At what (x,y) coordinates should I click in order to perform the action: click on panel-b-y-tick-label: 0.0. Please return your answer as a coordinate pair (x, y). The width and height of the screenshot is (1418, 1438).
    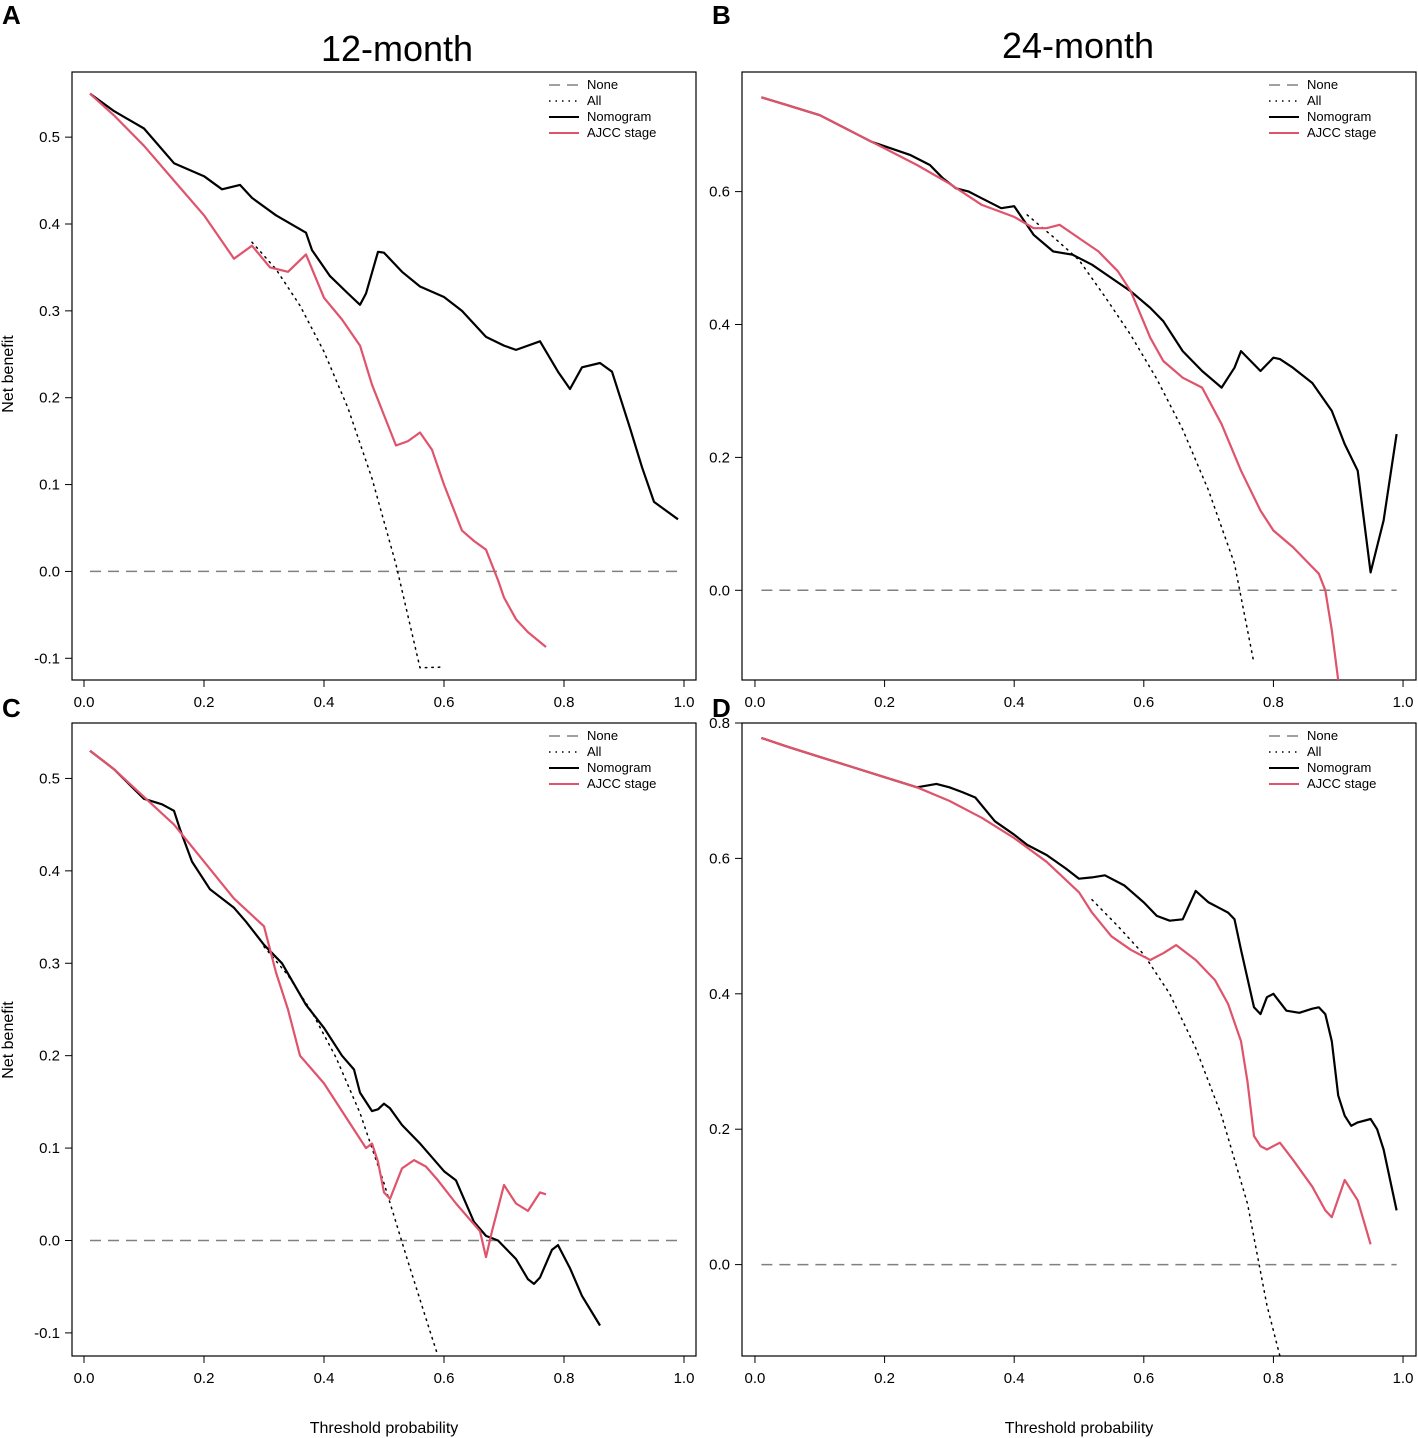
    Looking at the image, I should click on (719, 590).